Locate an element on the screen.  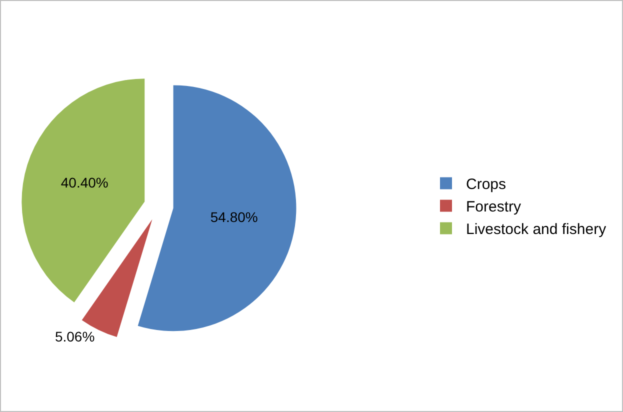
data-label: 54.80% is located at coordinates (234, 217).